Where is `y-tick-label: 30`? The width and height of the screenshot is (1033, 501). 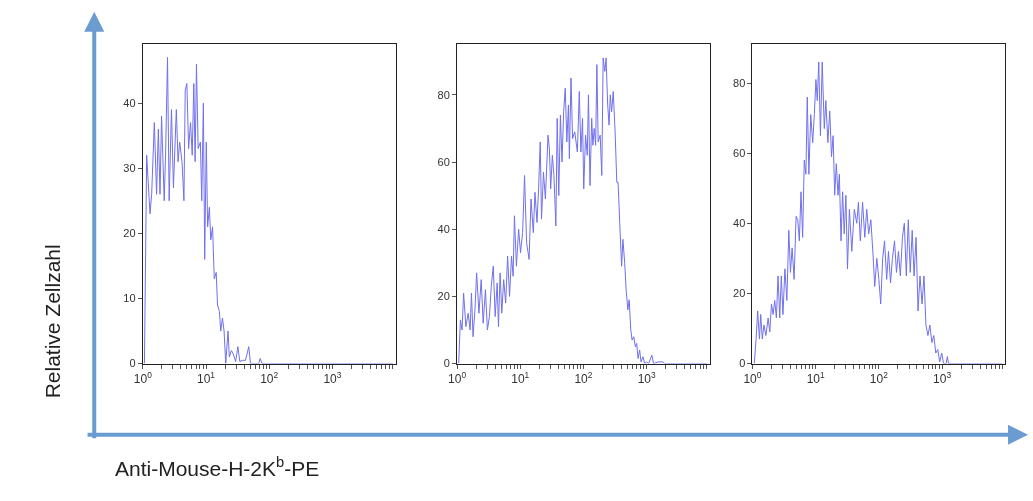
y-tick-label: 30 is located at coordinates (129, 168).